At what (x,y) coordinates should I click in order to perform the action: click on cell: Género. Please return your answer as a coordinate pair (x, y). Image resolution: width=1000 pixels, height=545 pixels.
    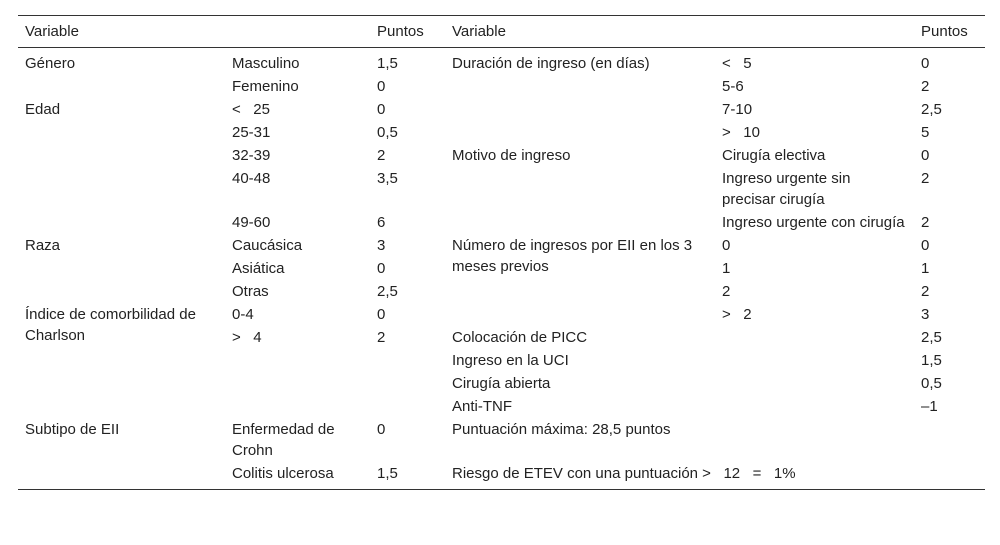
    Looking at the image, I should click on (50, 63).